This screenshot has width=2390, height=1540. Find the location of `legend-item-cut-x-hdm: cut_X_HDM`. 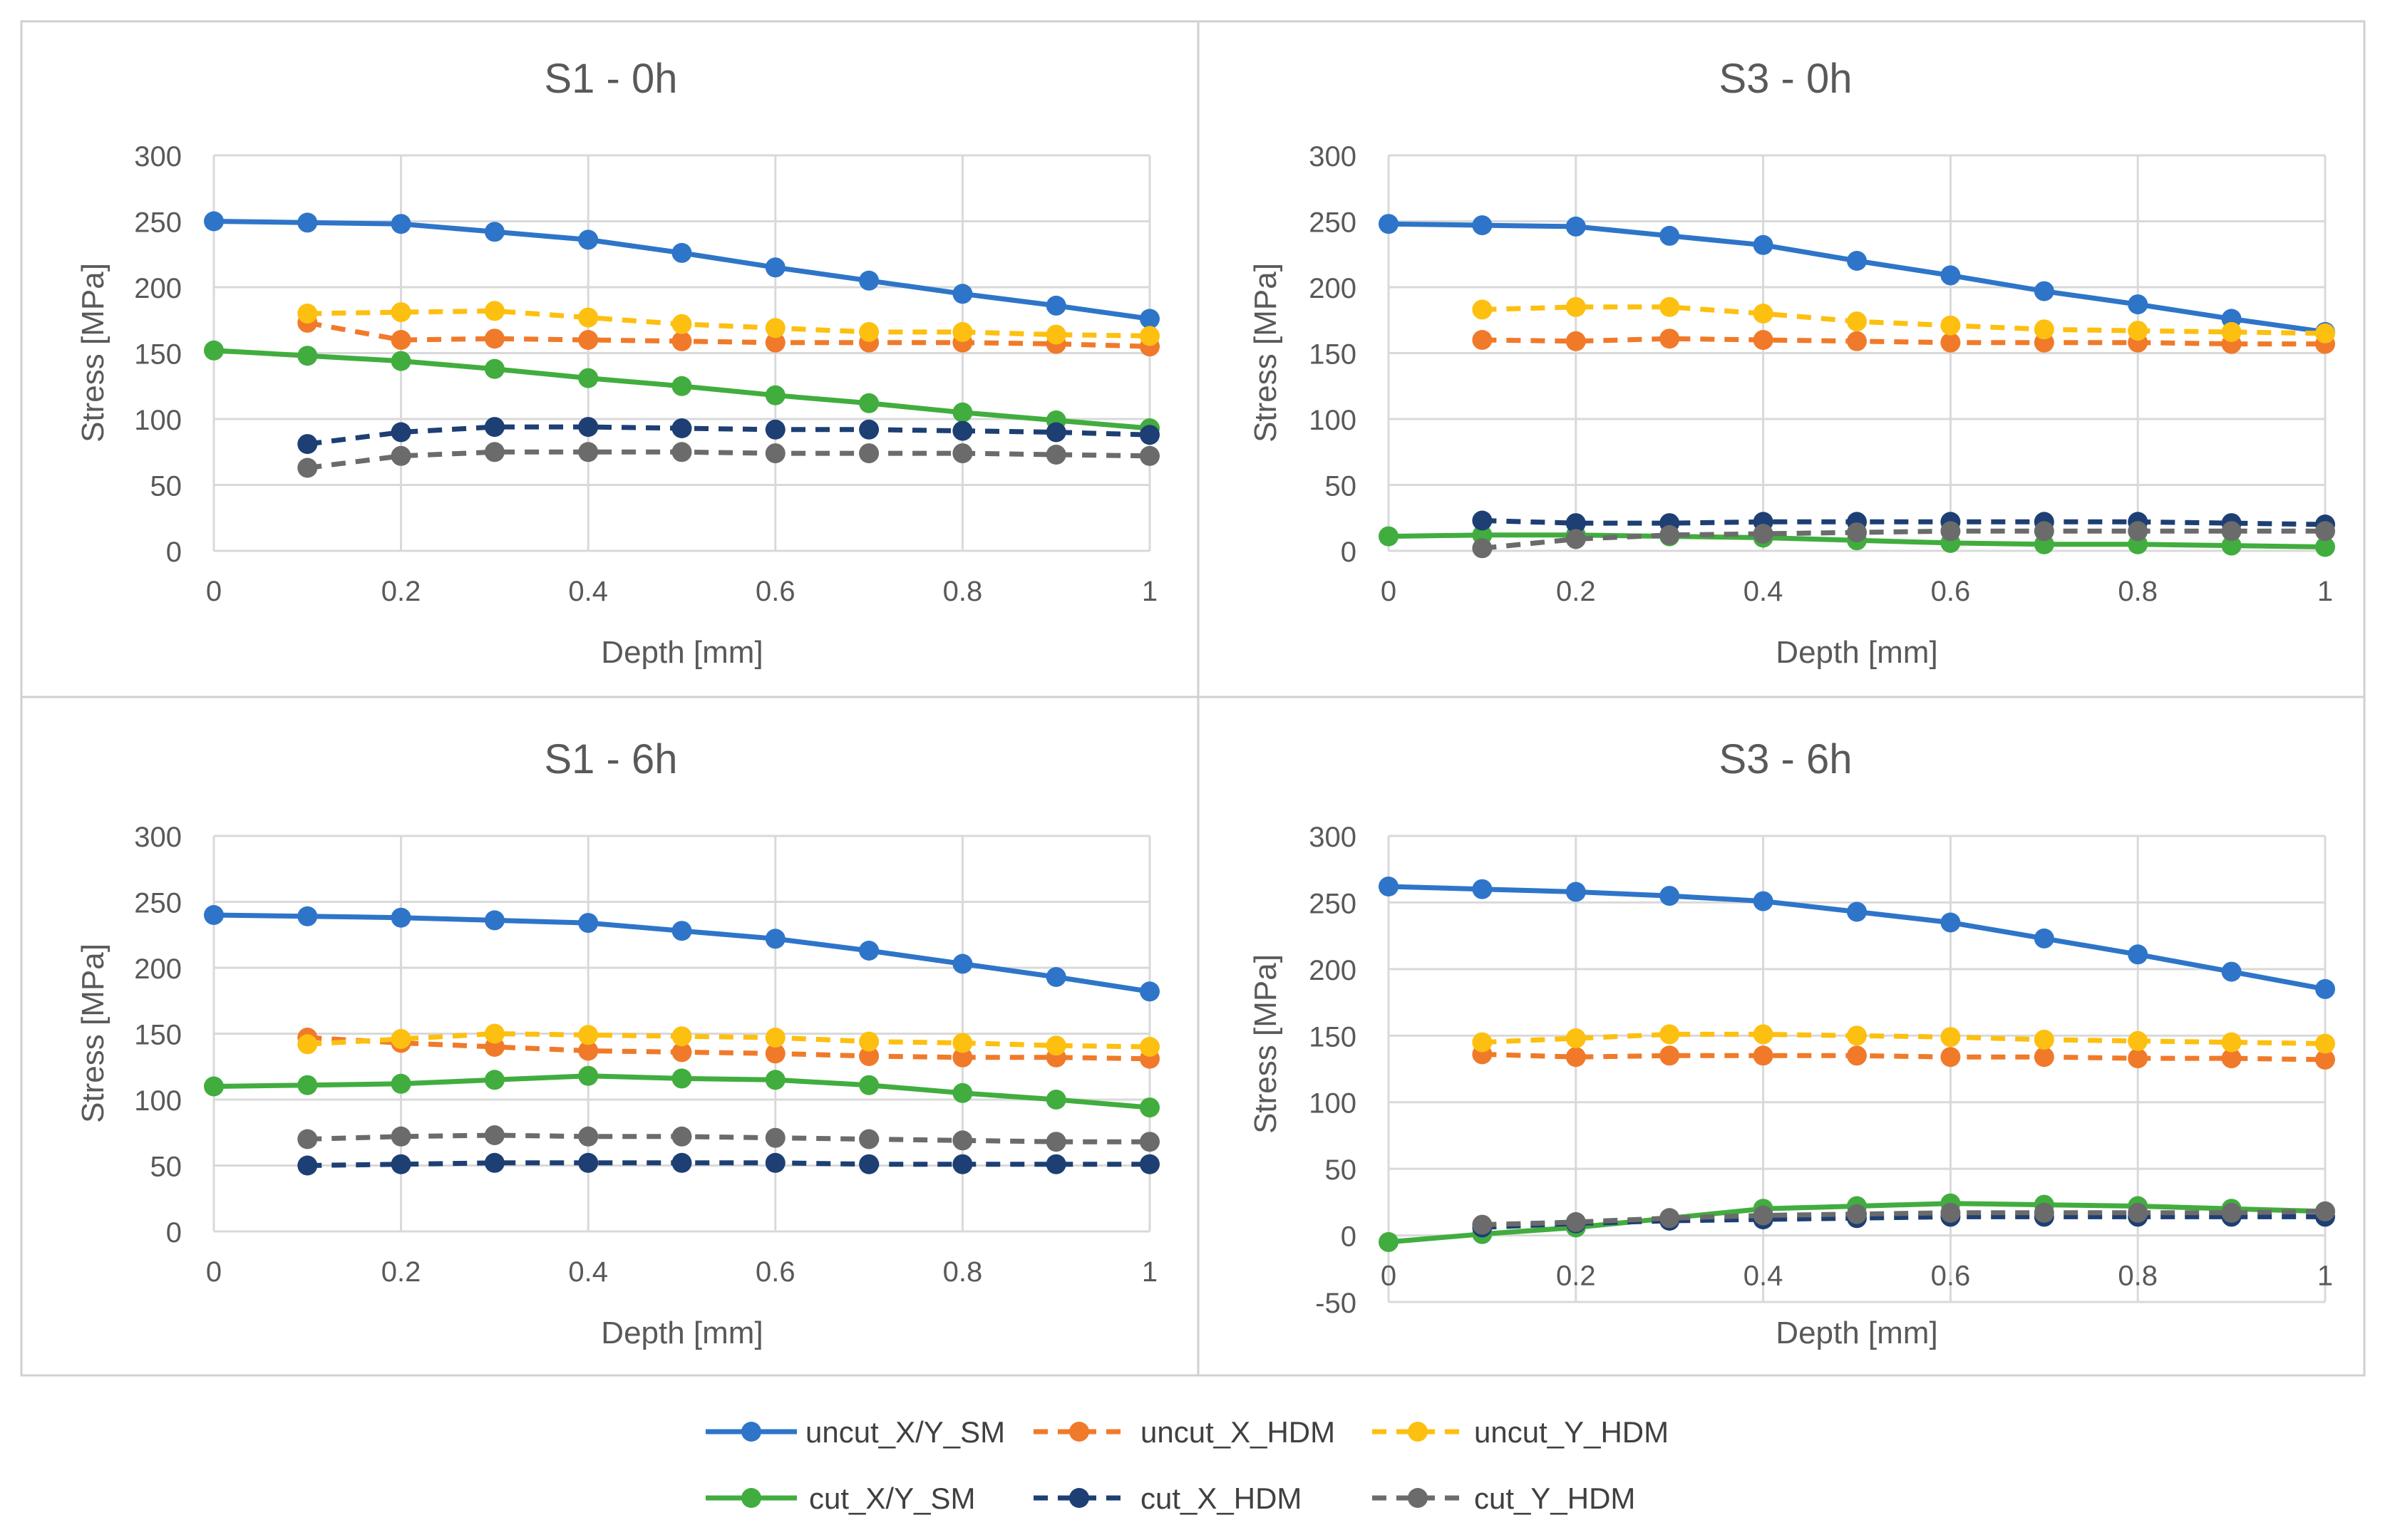

legend-item-cut-x-hdm: cut_X_HDM is located at coordinates (1168, 1498).